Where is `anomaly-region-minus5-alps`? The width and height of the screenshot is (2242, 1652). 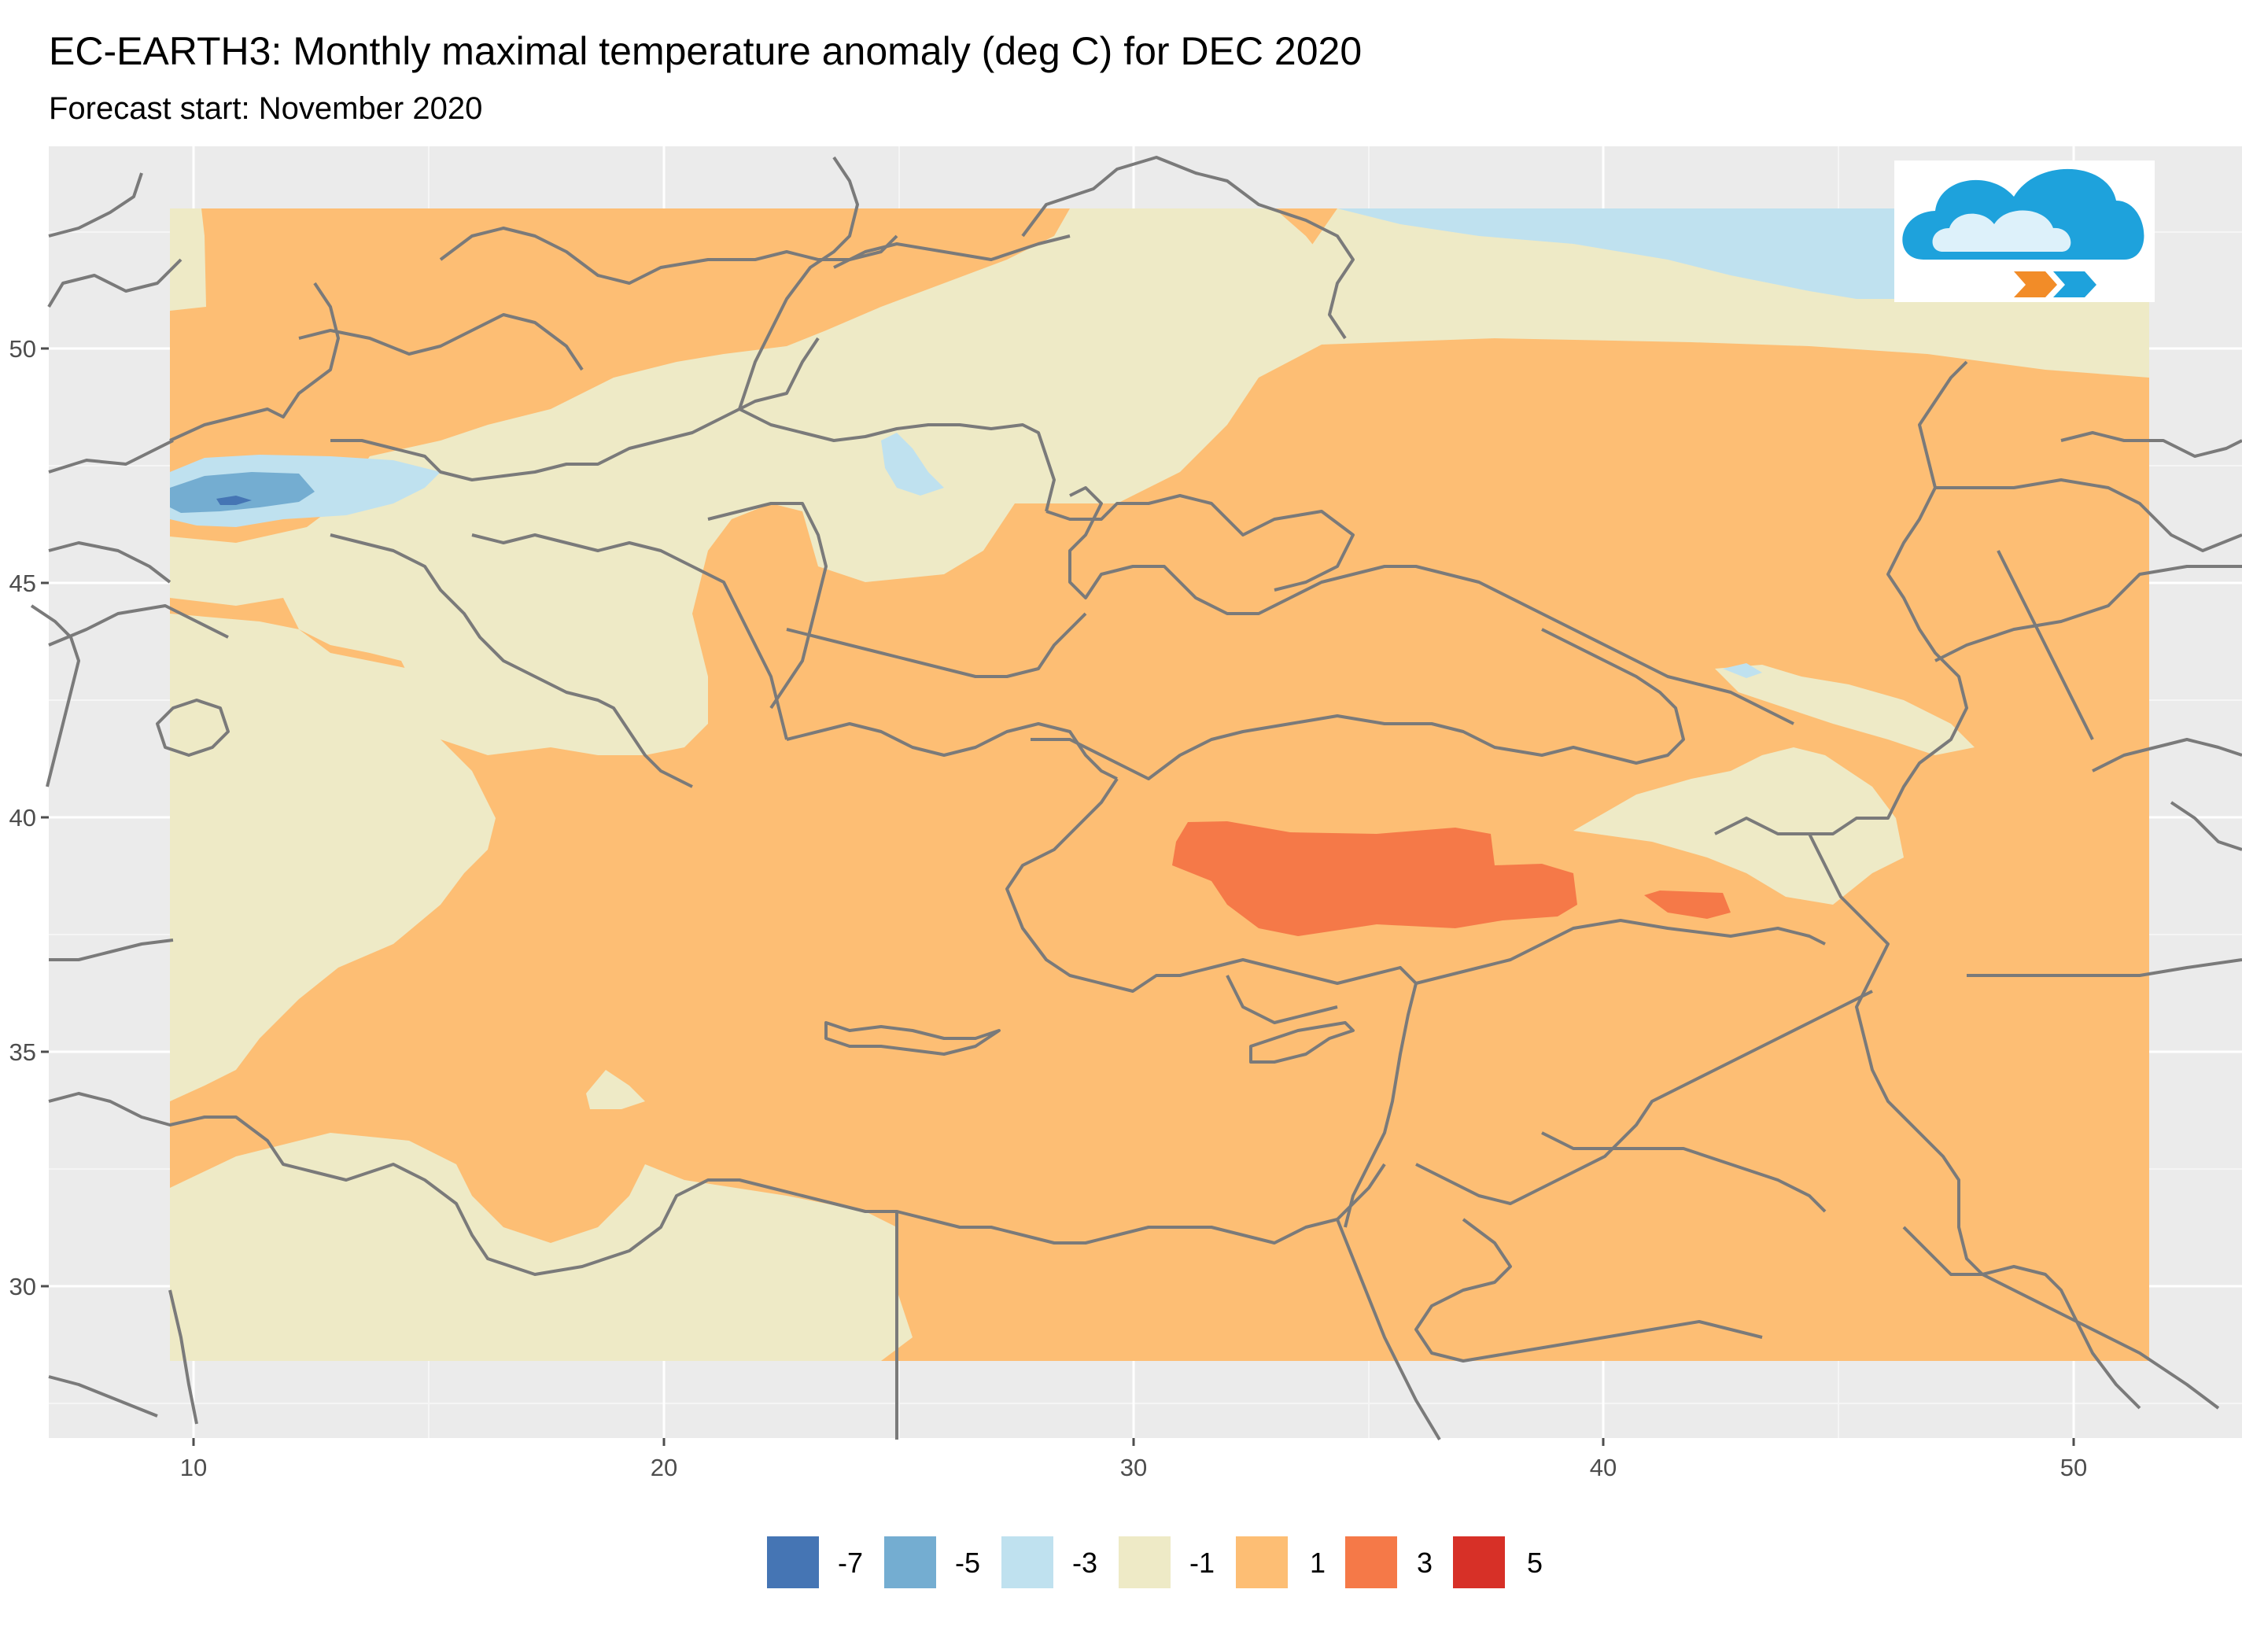 anomaly-region-minus5-alps is located at coordinates (242, 492).